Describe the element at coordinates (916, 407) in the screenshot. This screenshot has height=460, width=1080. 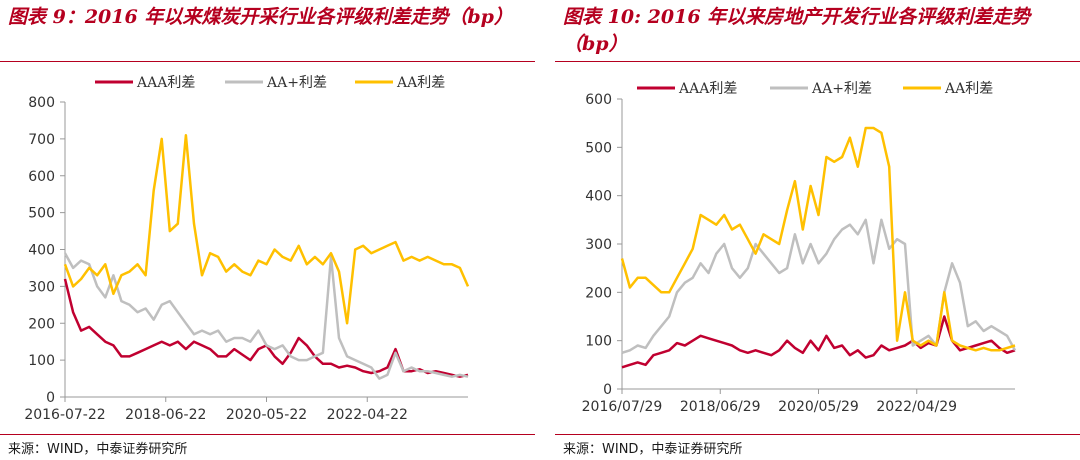
I see `x-tick-label: 2022/04/29` at that location.